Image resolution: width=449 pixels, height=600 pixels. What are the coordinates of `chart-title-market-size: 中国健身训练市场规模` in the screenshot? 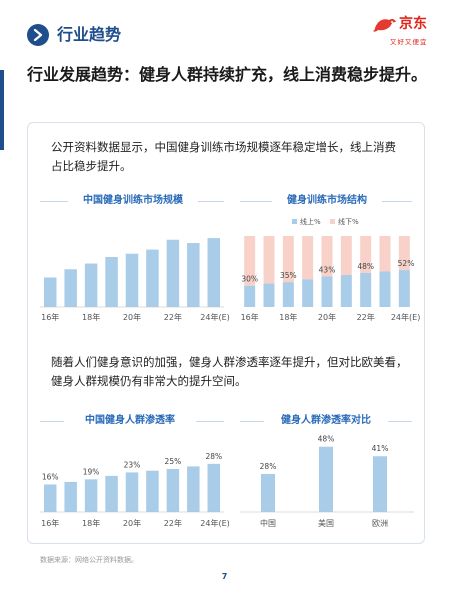 It's located at (133, 200).